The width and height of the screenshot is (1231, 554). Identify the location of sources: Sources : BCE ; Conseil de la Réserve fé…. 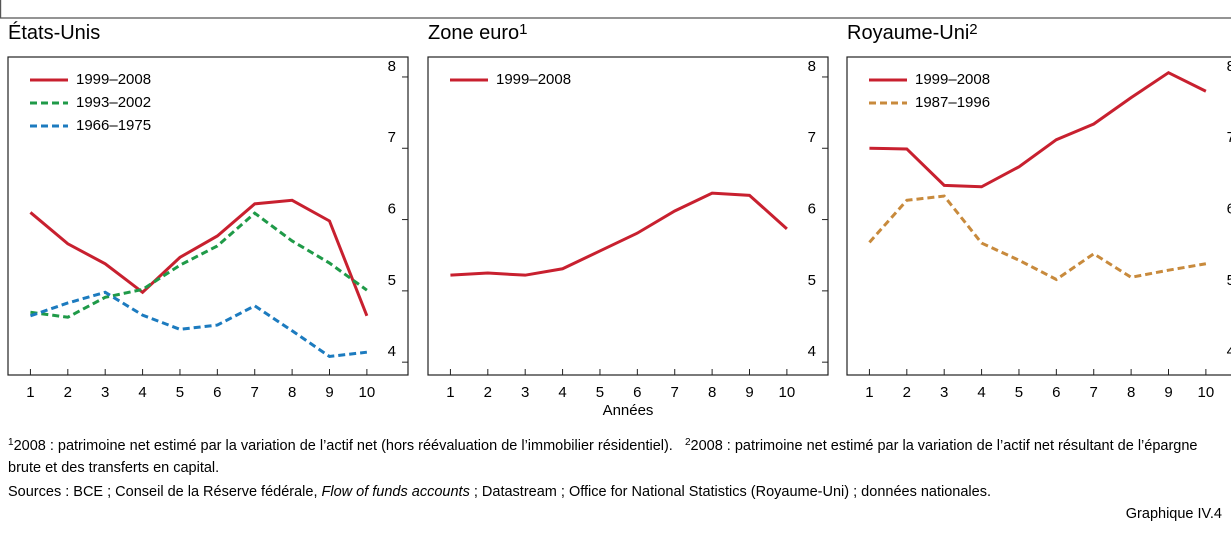
(615, 492).